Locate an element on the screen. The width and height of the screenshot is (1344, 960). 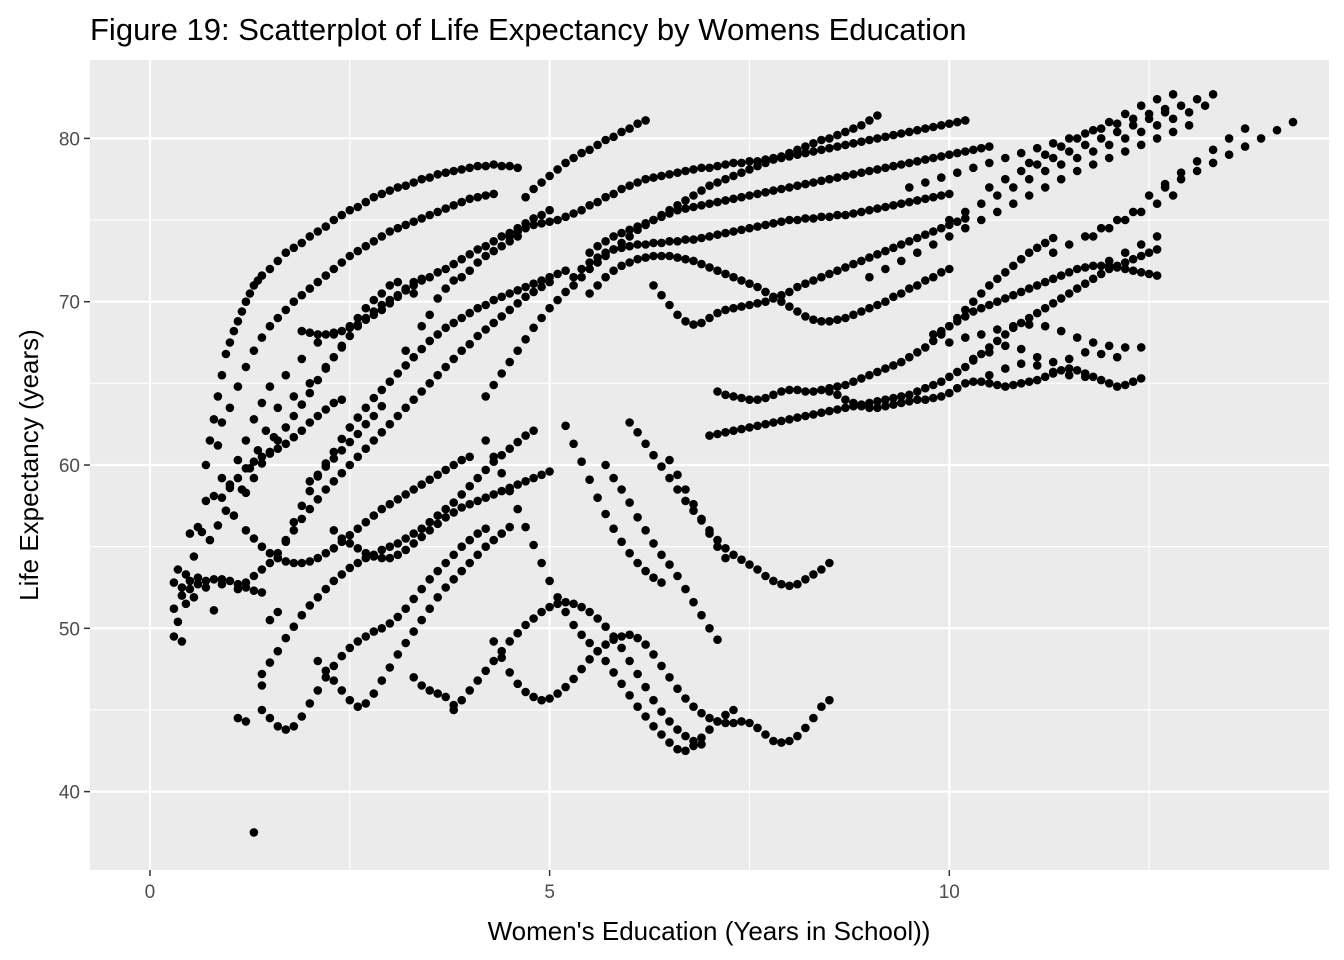
y-axis-title: Life Expectancy (years) is located at coordinates (29, 465).